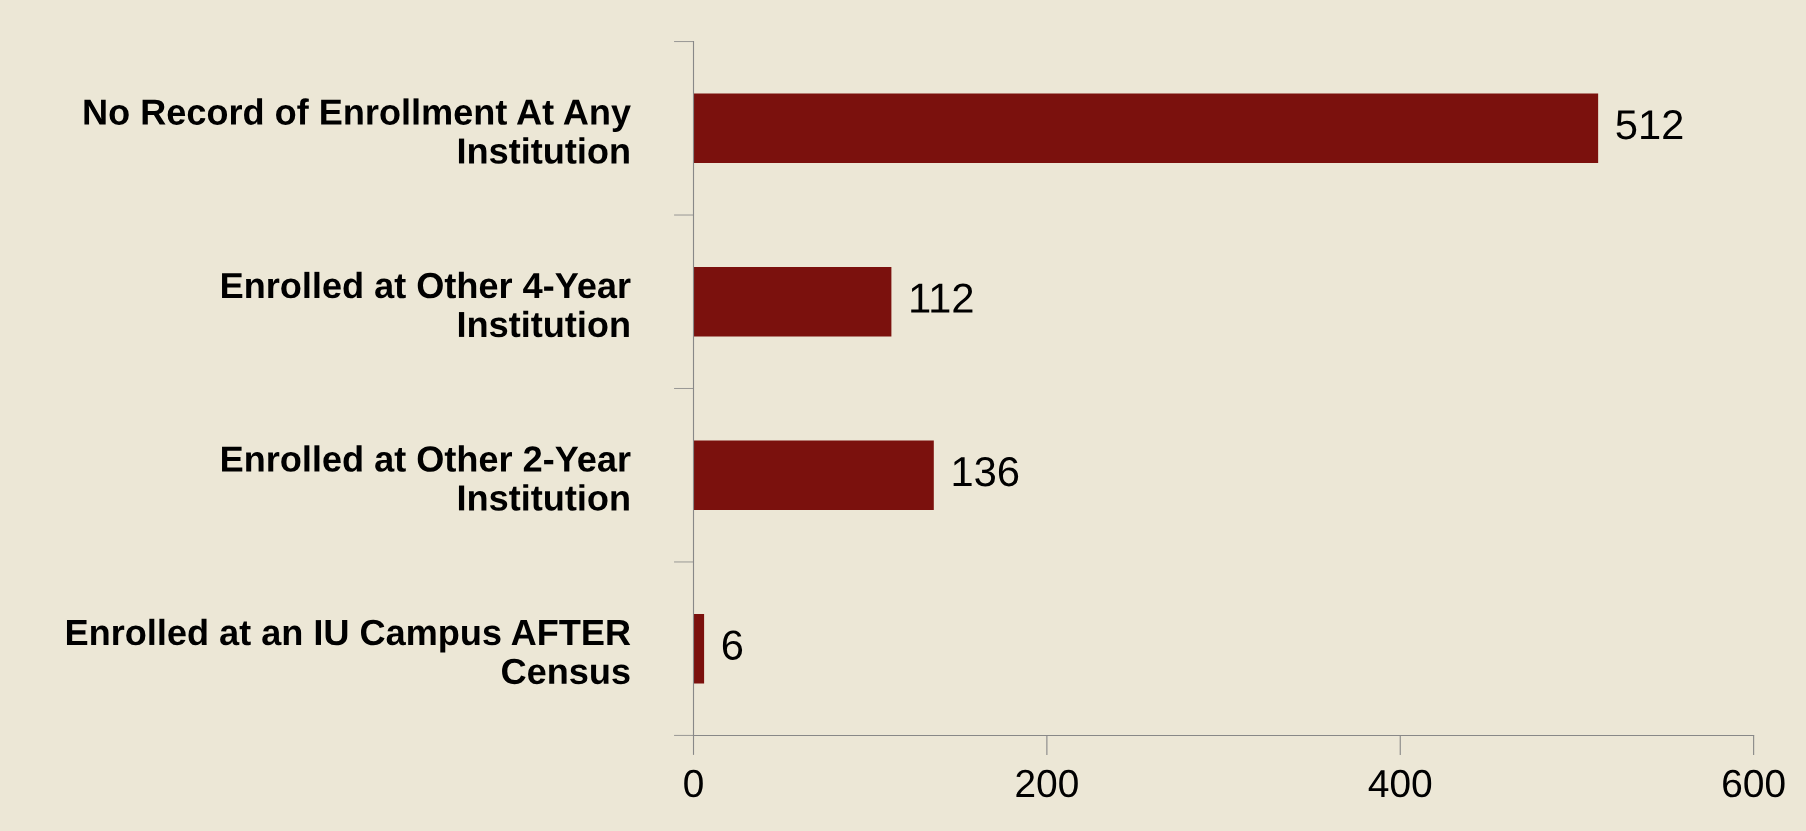 This screenshot has height=831, width=1806. I want to click on y-tick-label: Enrolled at Other 2-Year Institution, so click(426, 478).